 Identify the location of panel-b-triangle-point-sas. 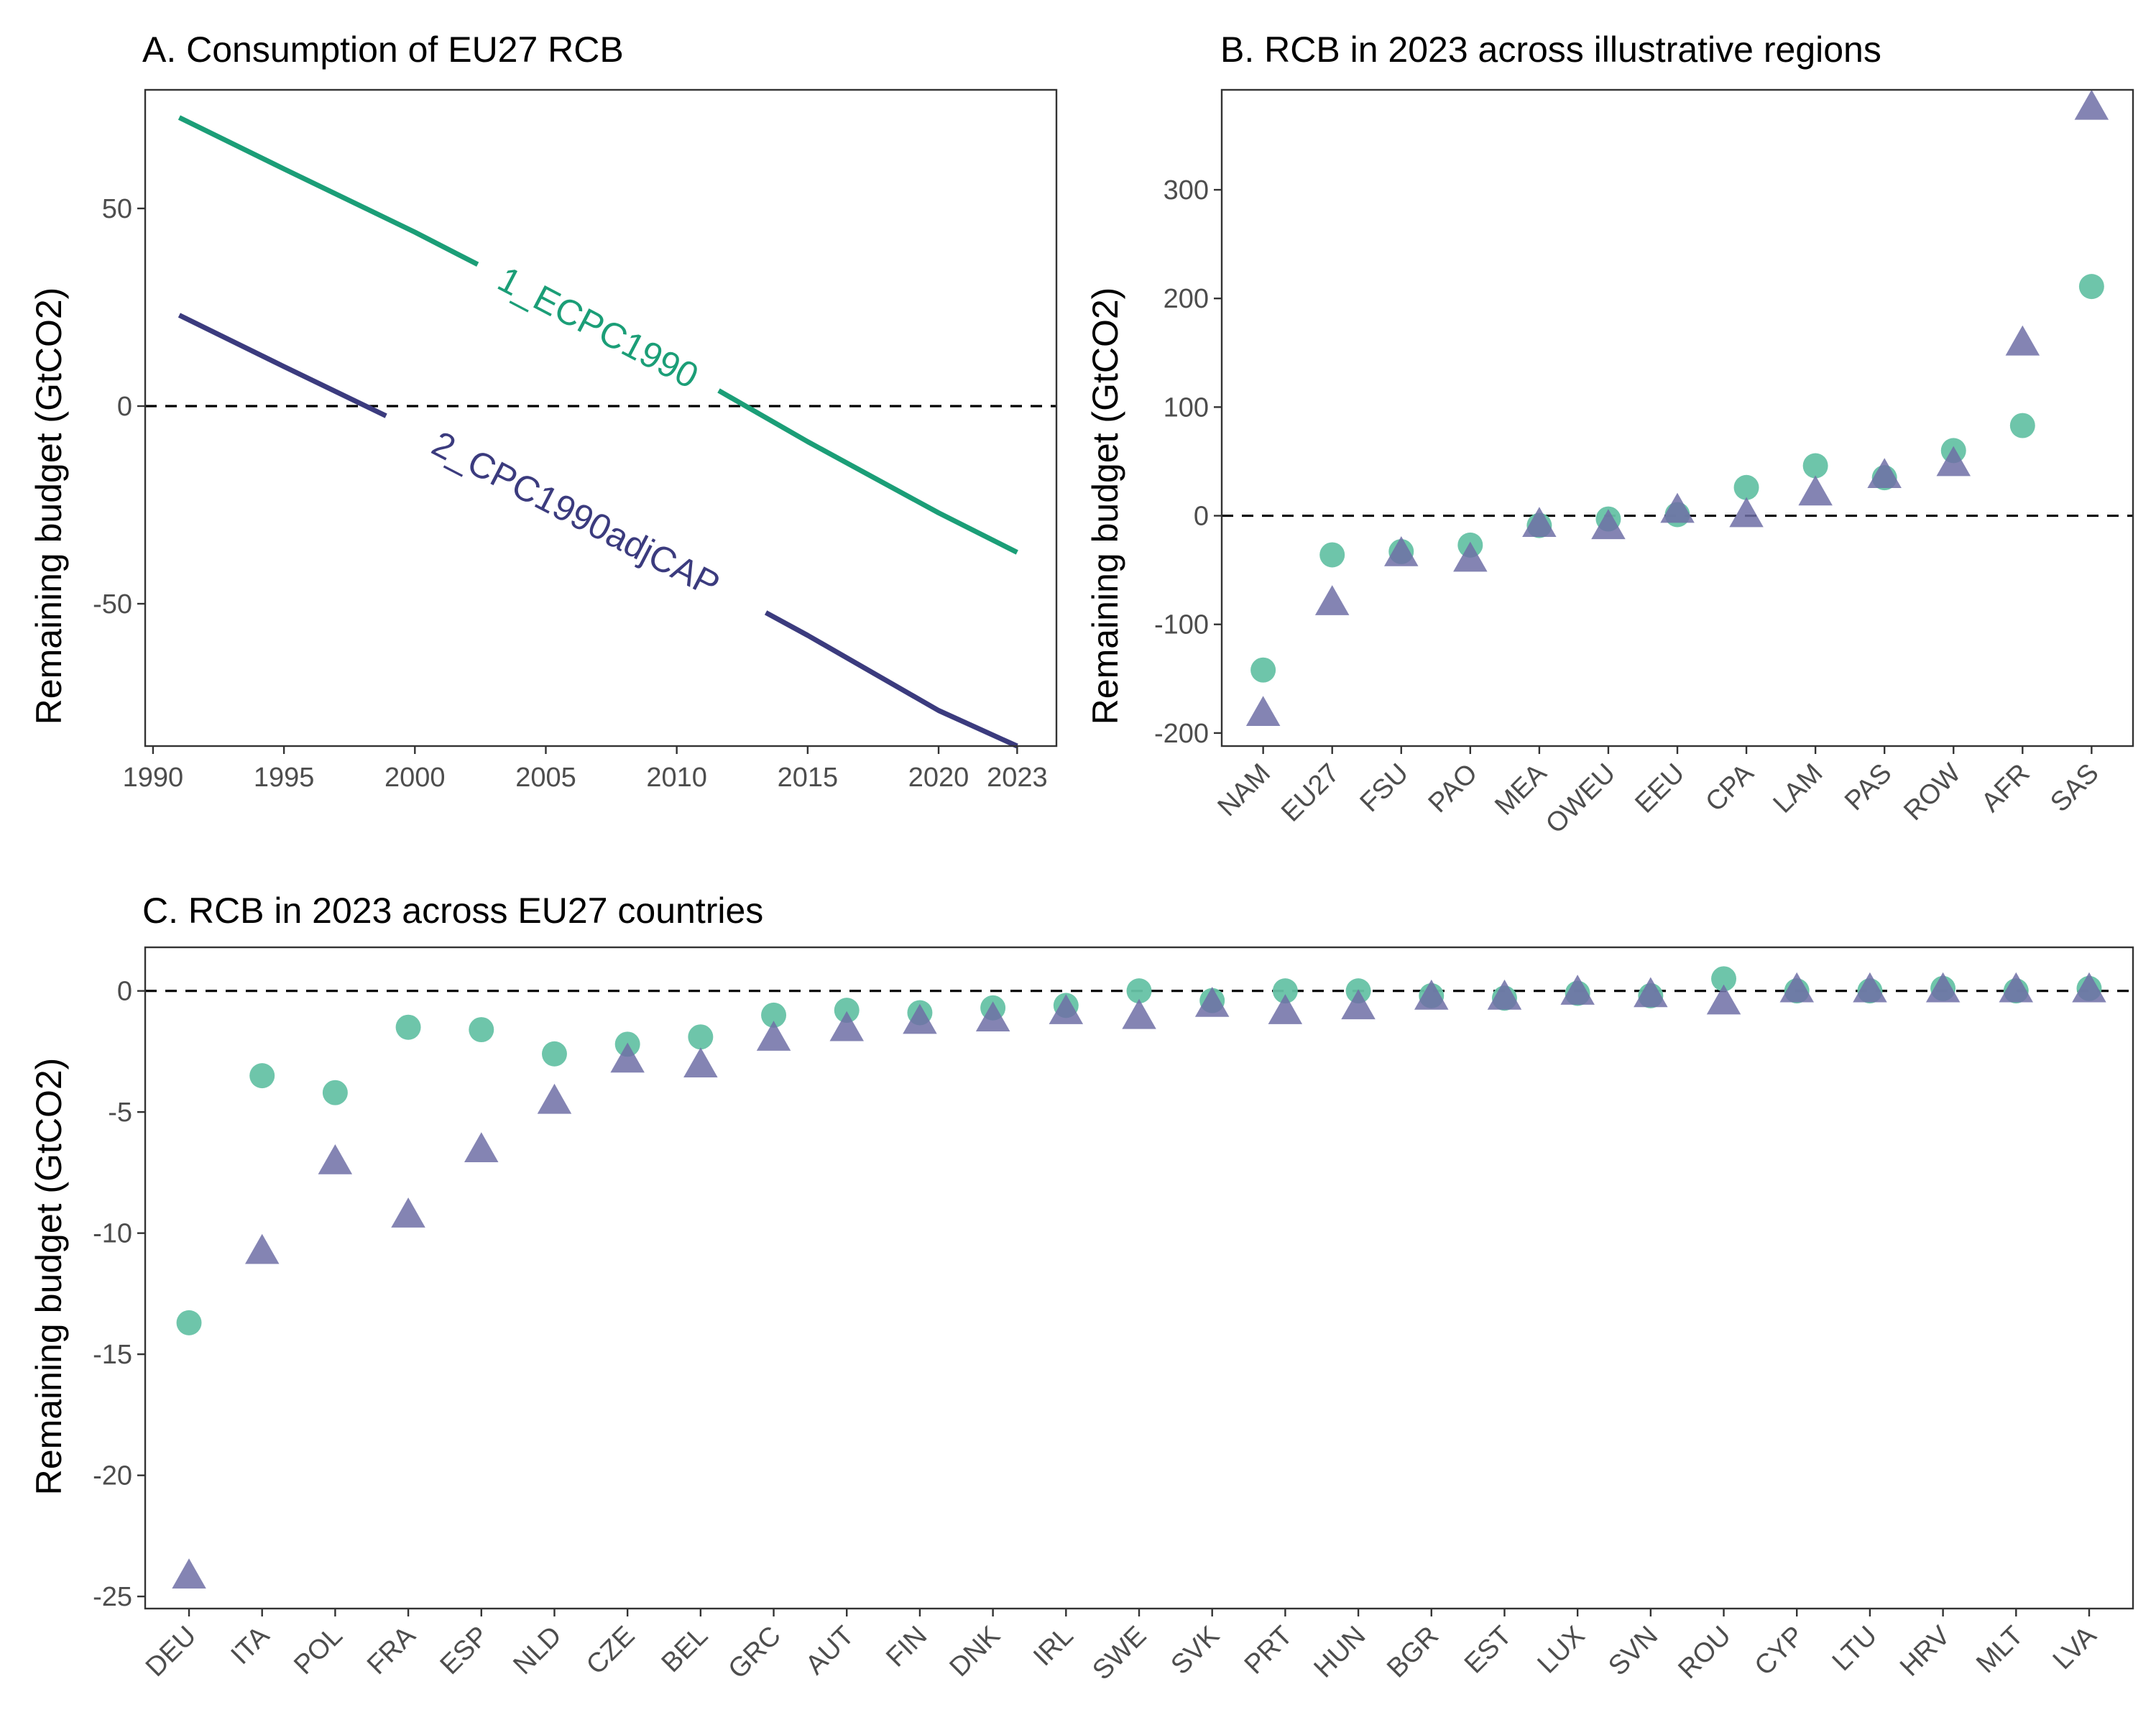
(2091, 104).